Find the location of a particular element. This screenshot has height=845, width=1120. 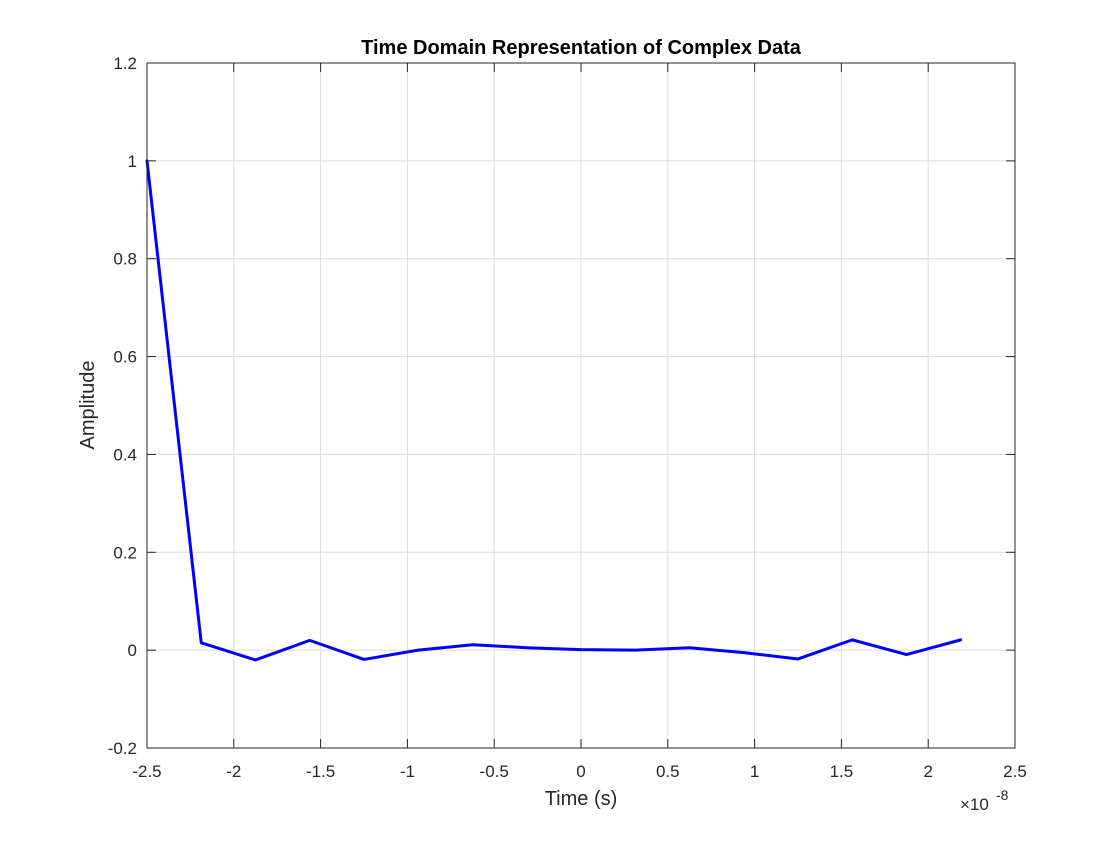

x-tick-label: 2.5 is located at coordinates (1015, 771).